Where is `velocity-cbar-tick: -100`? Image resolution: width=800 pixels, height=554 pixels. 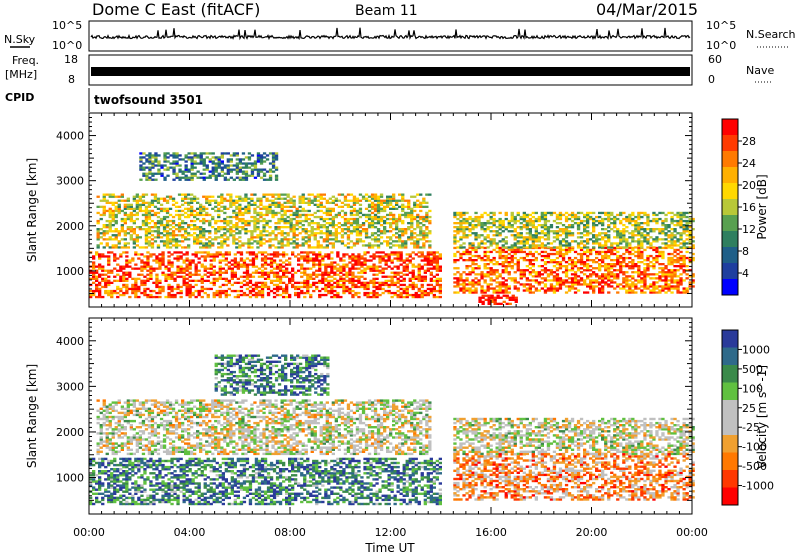 velocity-cbar-tick: -100 is located at coordinates (754, 447).